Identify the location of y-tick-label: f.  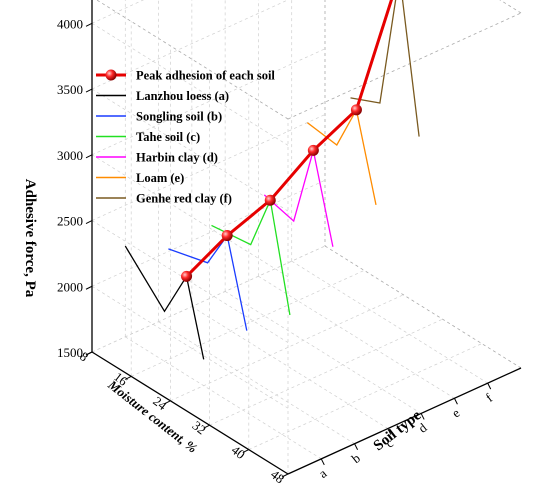
(489, 397).